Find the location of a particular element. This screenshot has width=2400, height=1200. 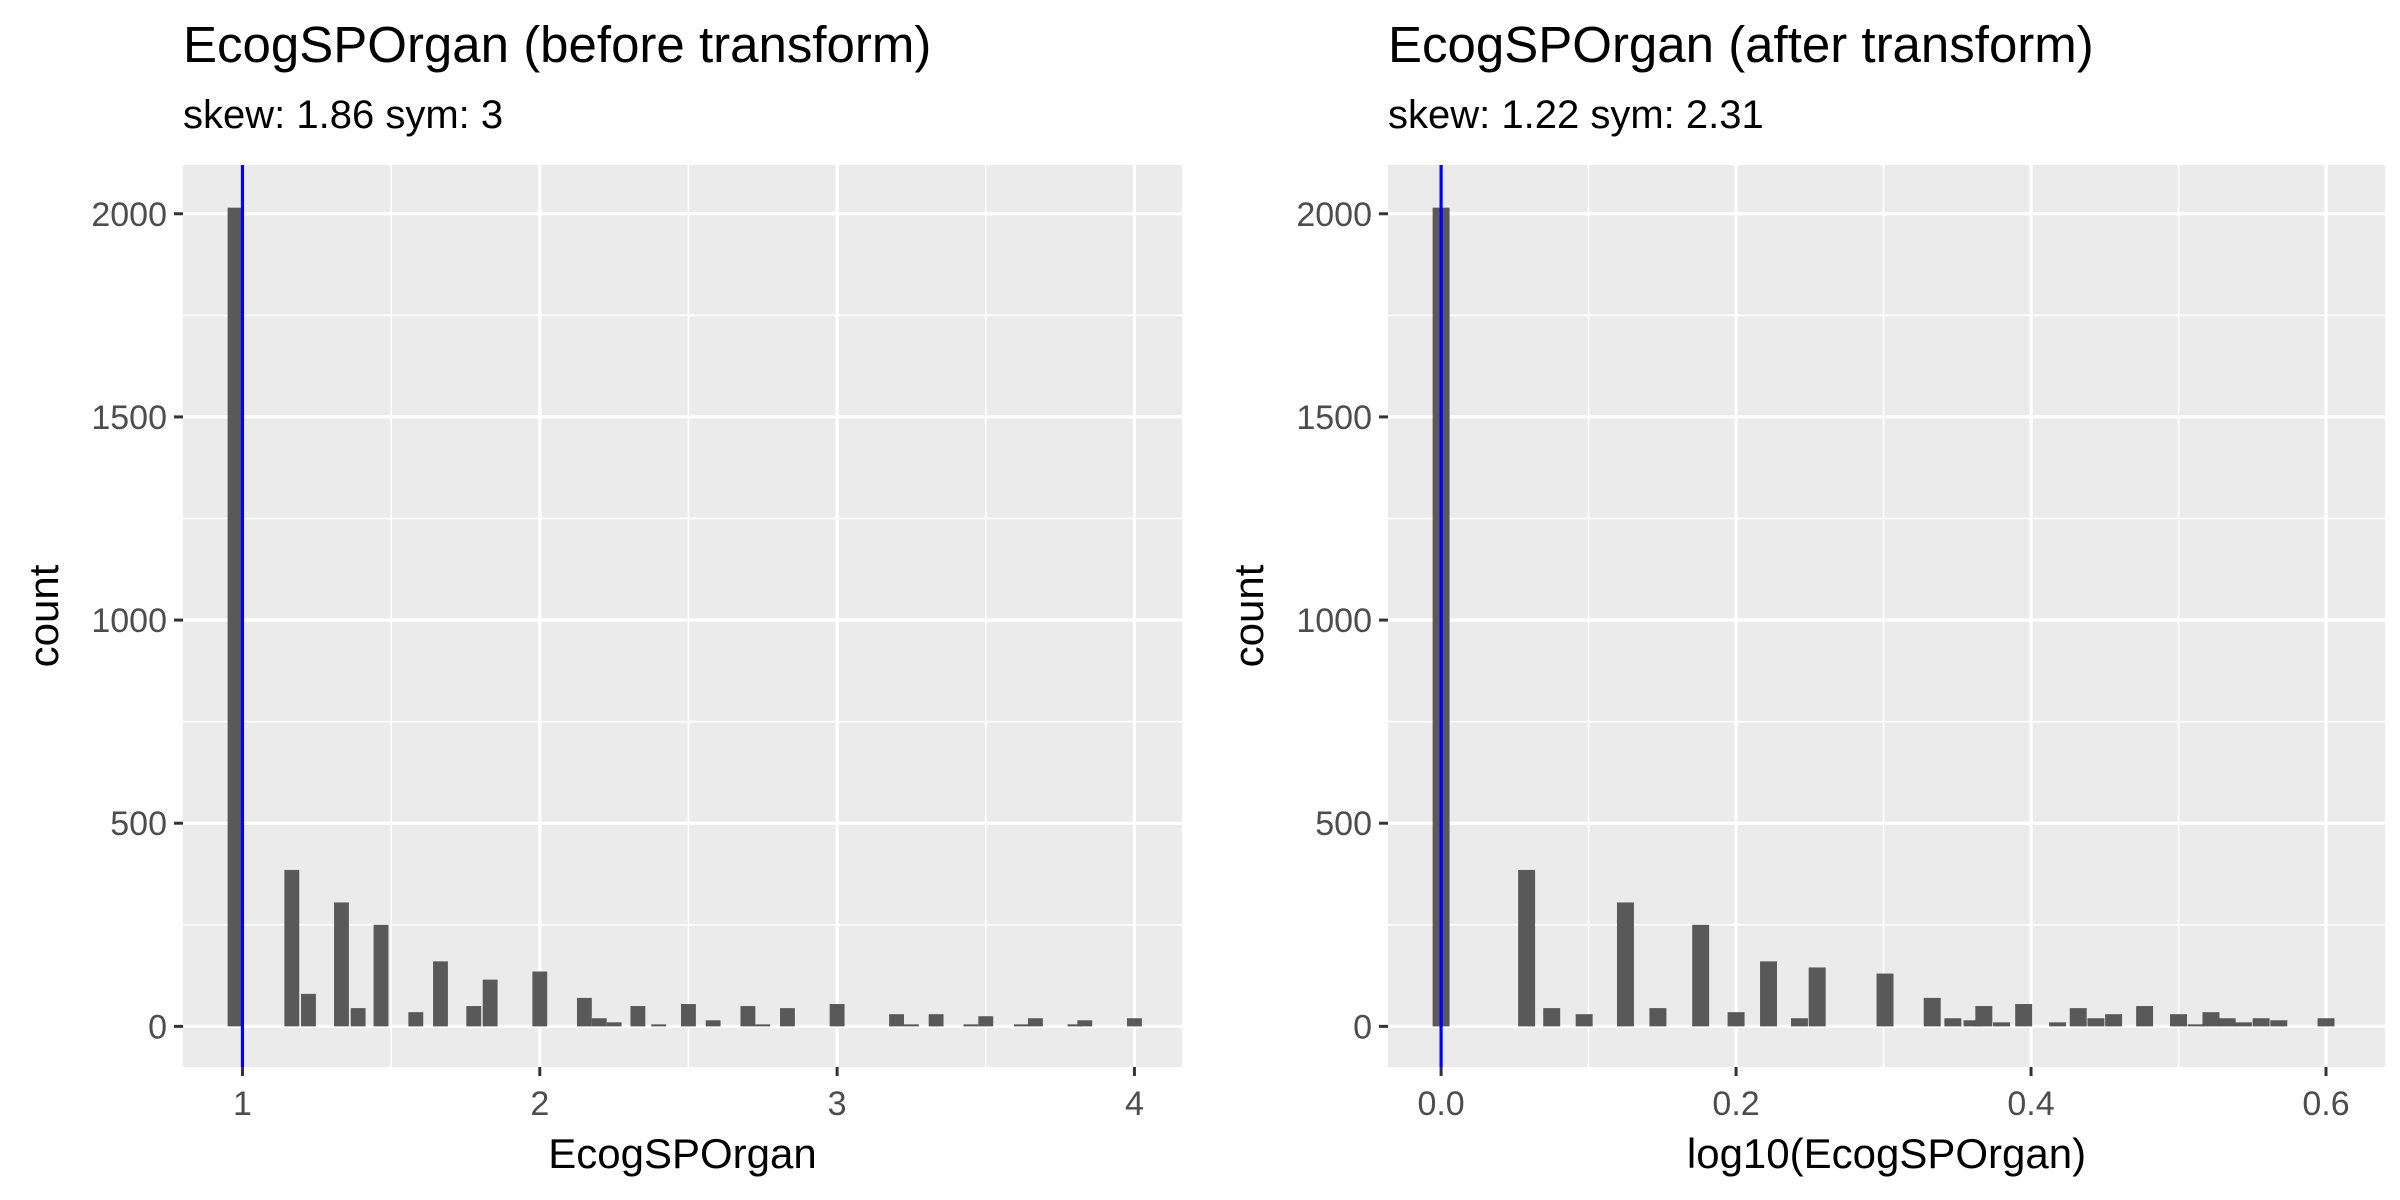

x-axis-title: EcogSPOrgan is located at coordinates (682, 1153).